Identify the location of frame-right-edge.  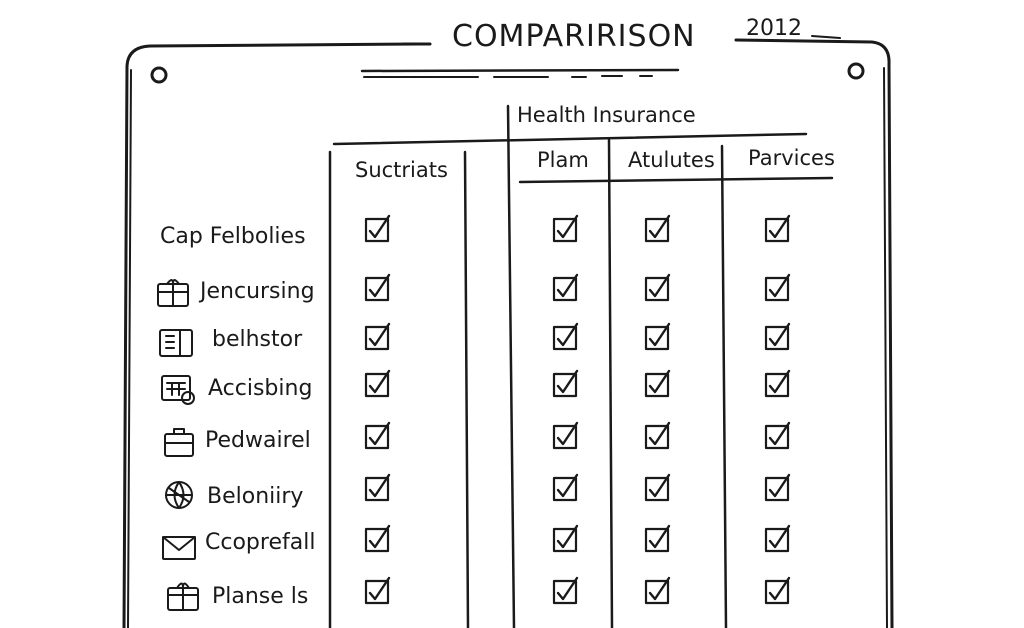
(814, 333).